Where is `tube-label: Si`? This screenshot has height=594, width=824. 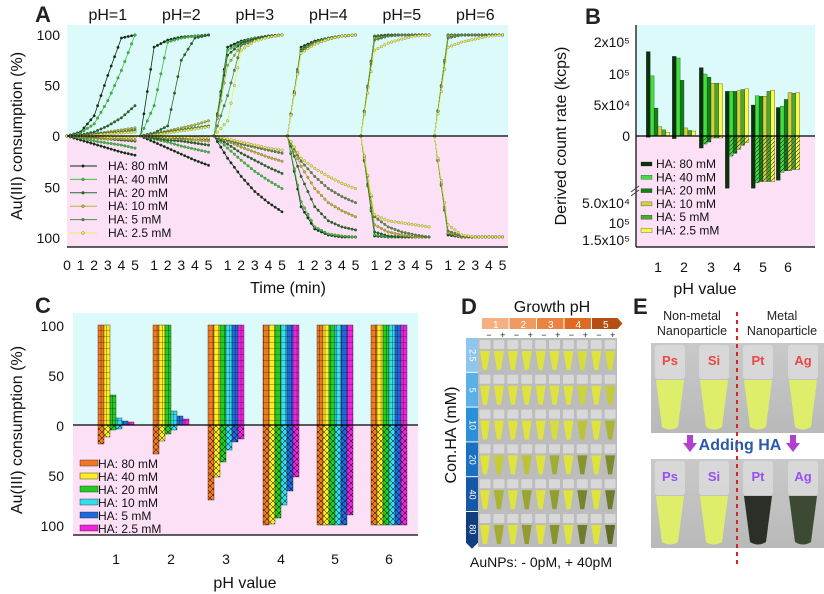 tube-label: Si is located at coordinates (714, 360).